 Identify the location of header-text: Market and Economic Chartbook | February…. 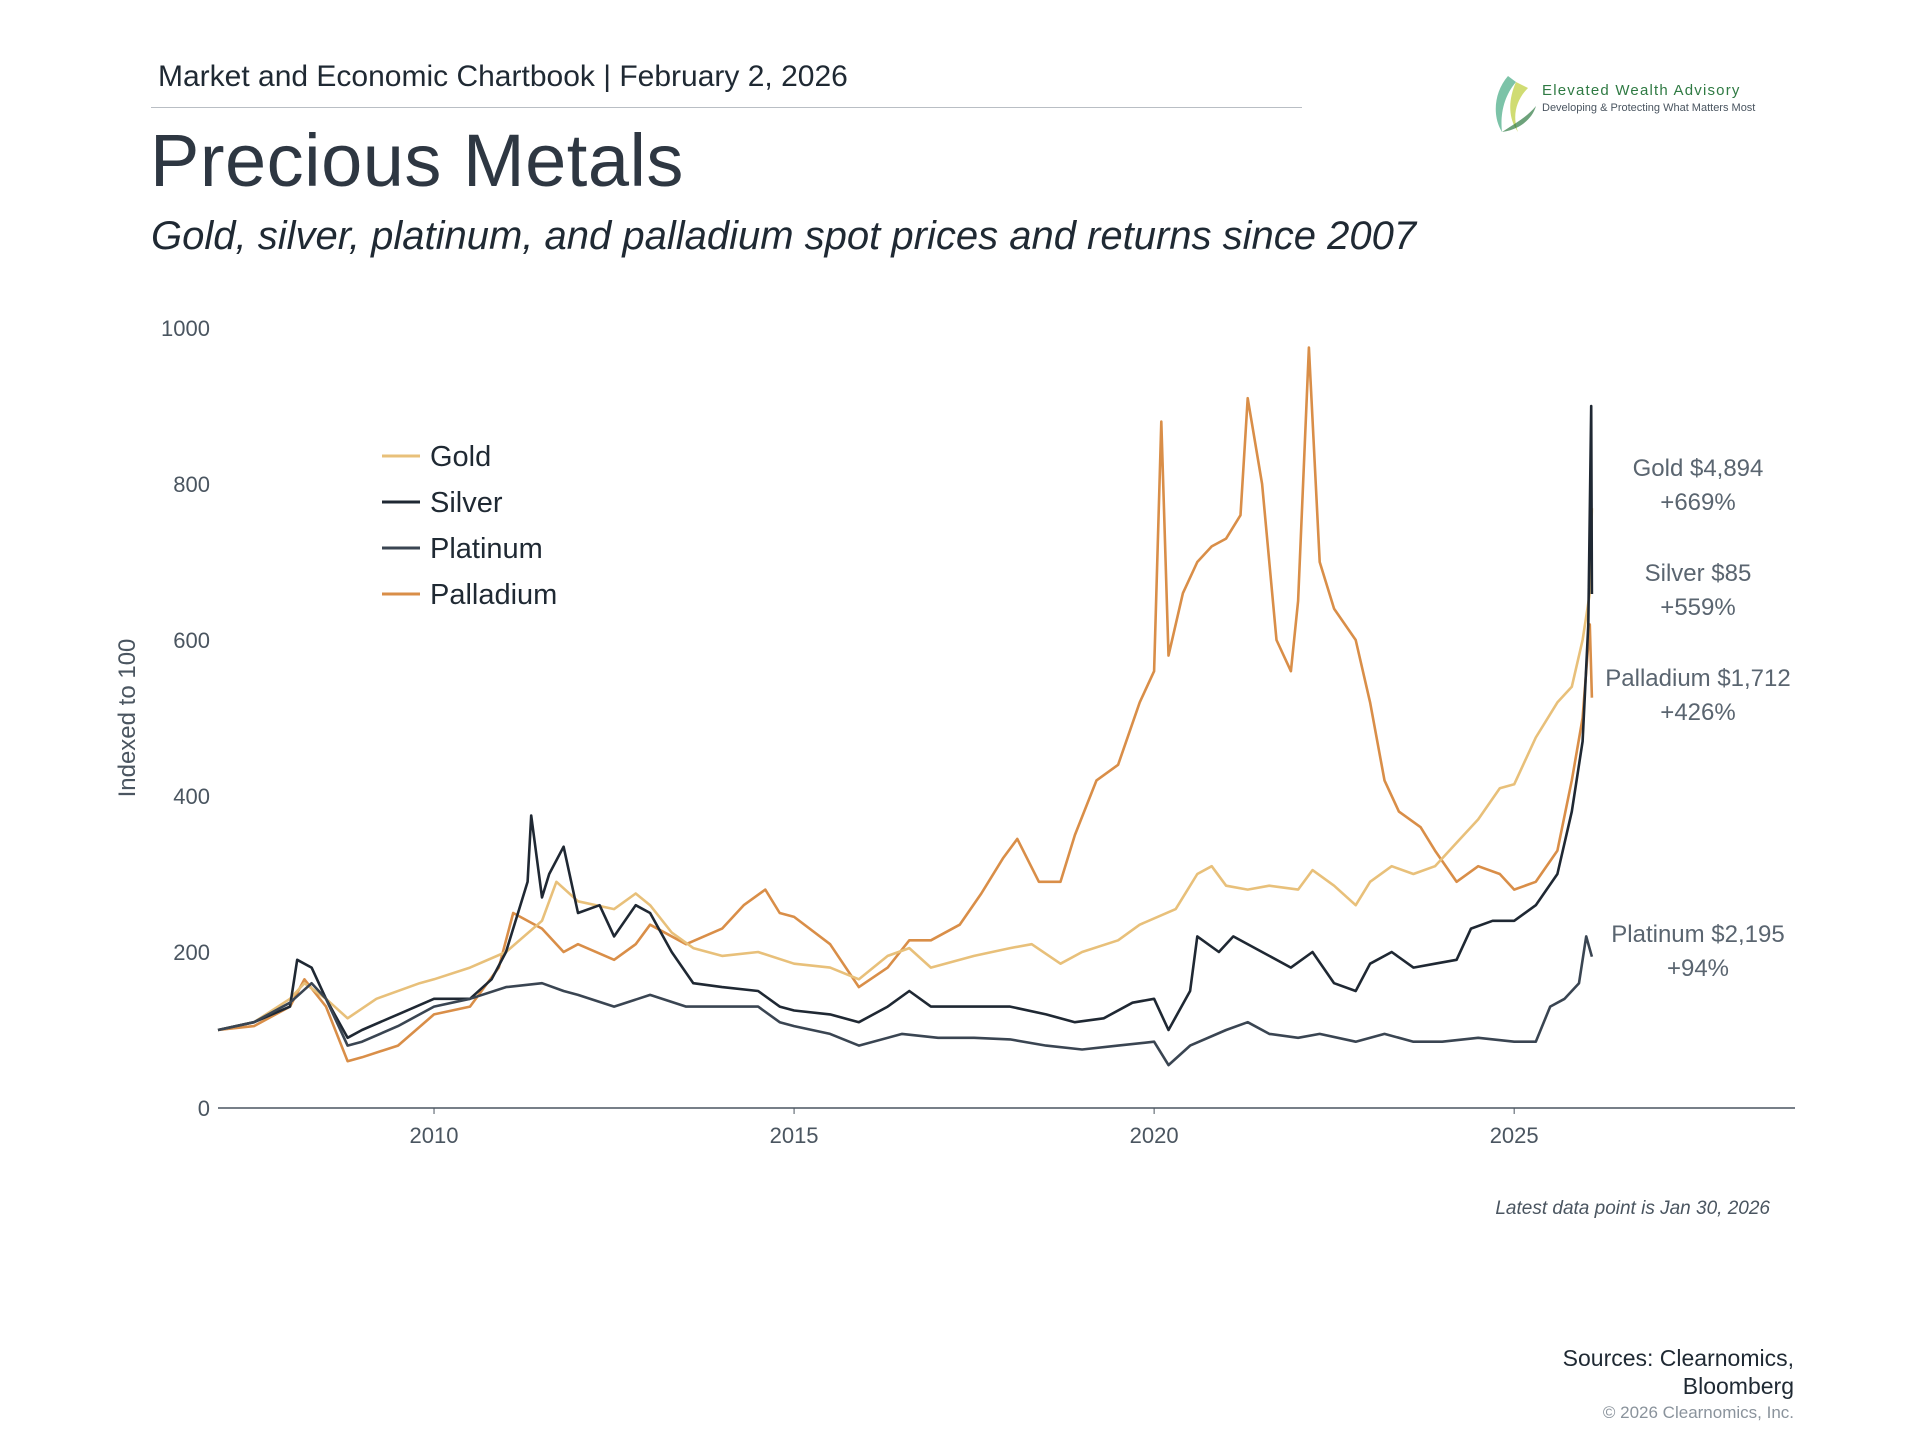
(503, 76).